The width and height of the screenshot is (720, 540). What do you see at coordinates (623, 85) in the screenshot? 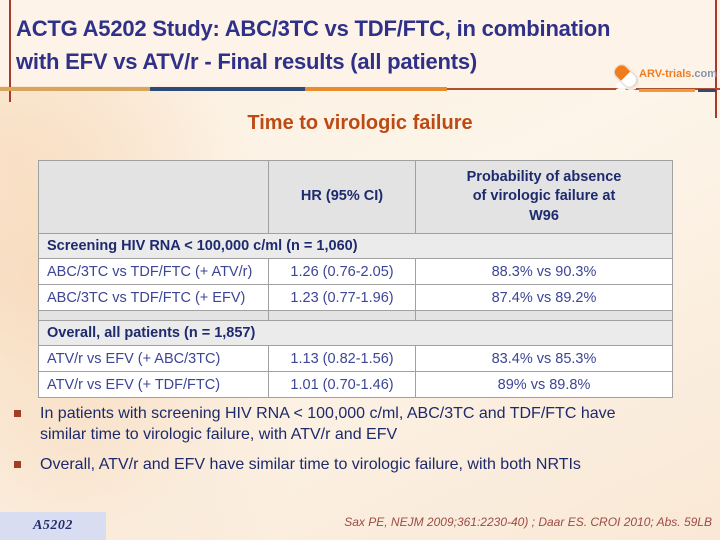
I see `pill-spill-decoration` at bounding box center [623, 85].